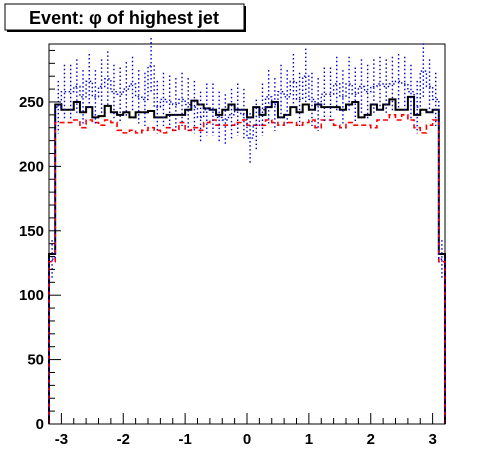 This screenshot has width=496, height=472. I want to click on y-tick-label: 100, so click(31, 295).